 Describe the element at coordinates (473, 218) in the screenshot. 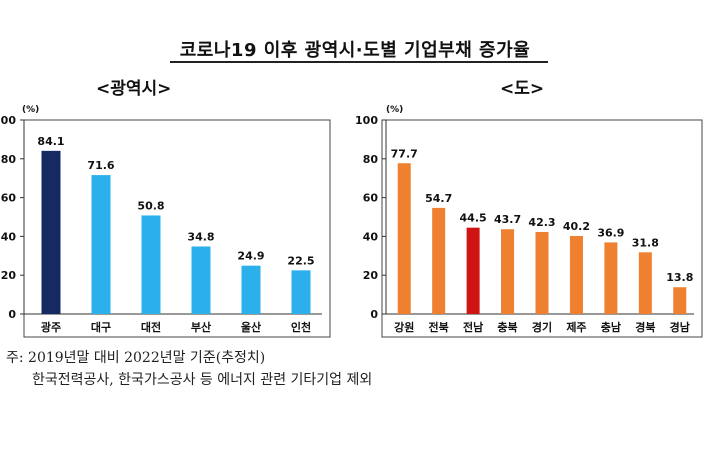

I see `data-label-전남: 44.5` at that location.